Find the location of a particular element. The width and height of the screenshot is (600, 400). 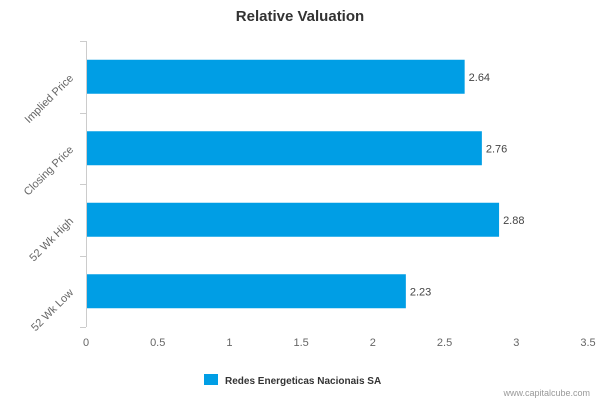

x-tick-label: 0 is located at coordinates (86, 343).